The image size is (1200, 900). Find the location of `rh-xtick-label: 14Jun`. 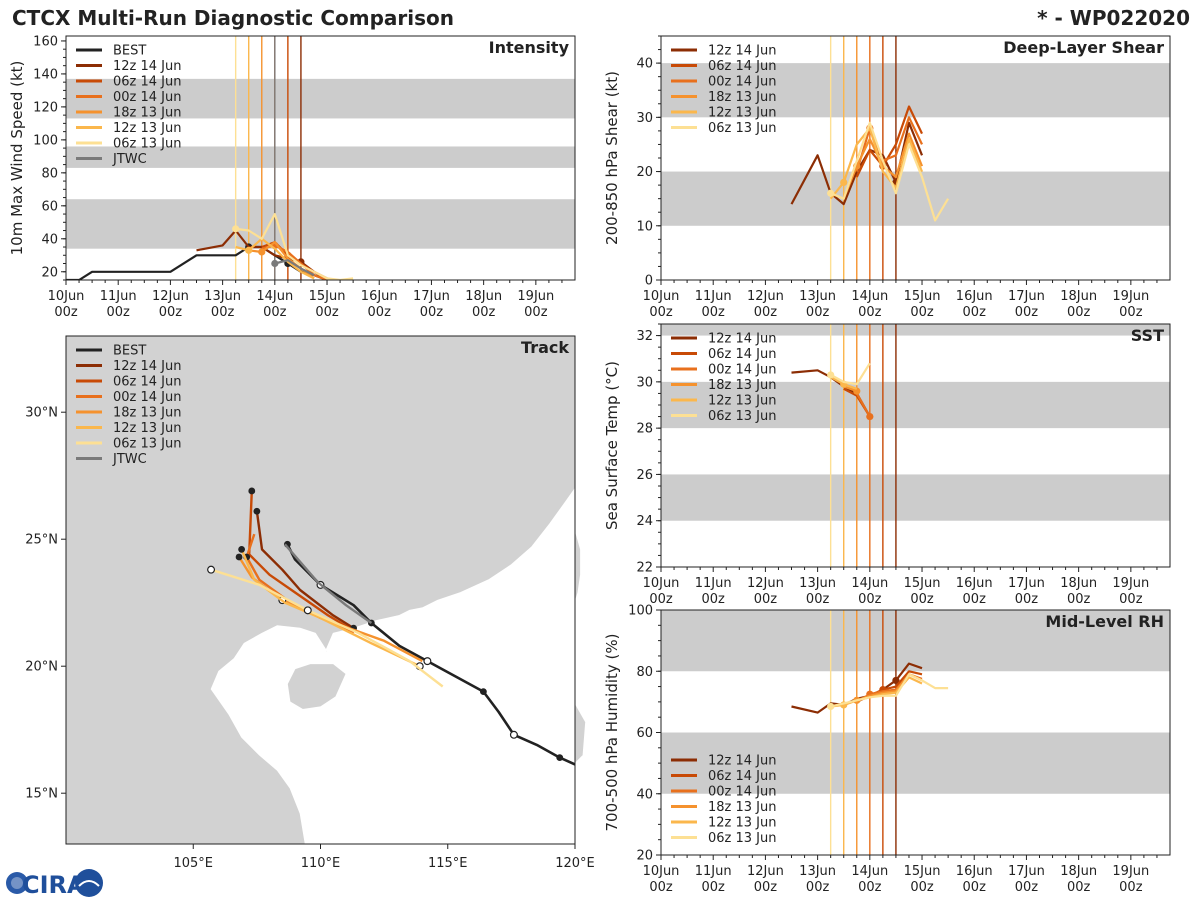

rh-xtick-label: 14Jun is located at coordinates (869, 871).